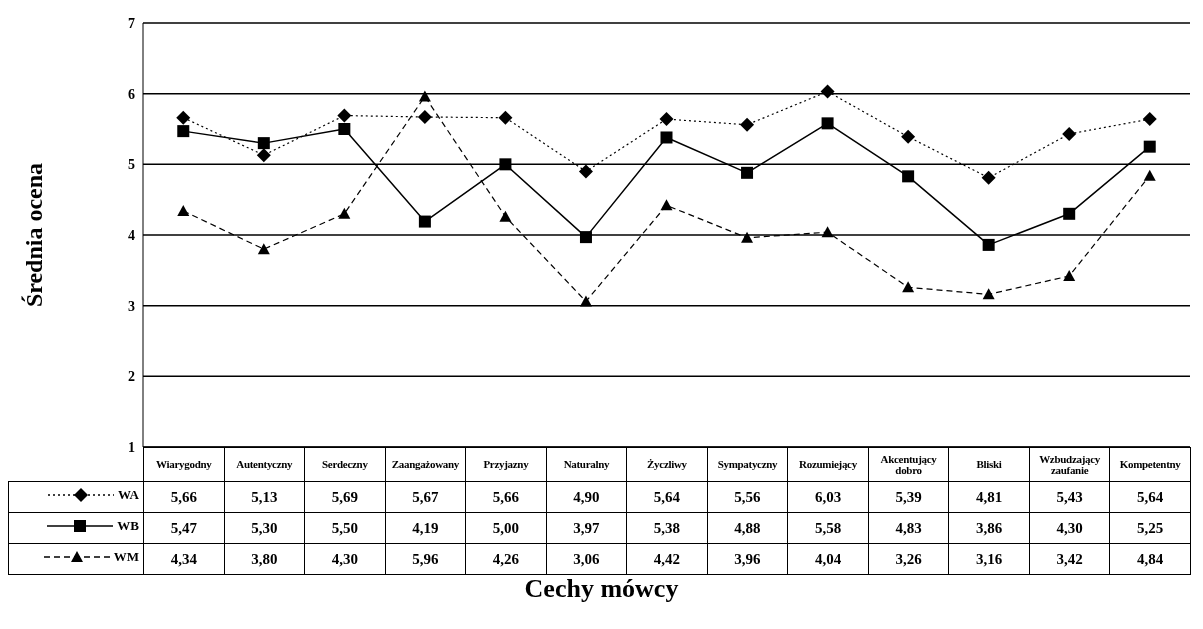  I want to click on x-tick-label: Bliski, so click(989, 464).